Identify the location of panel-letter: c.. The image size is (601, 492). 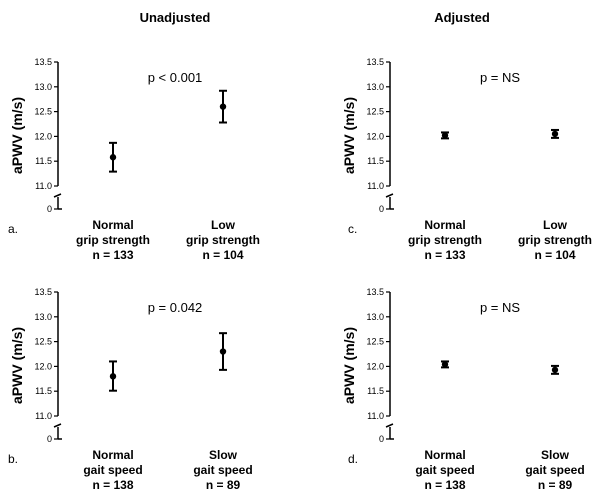
(352, 229).